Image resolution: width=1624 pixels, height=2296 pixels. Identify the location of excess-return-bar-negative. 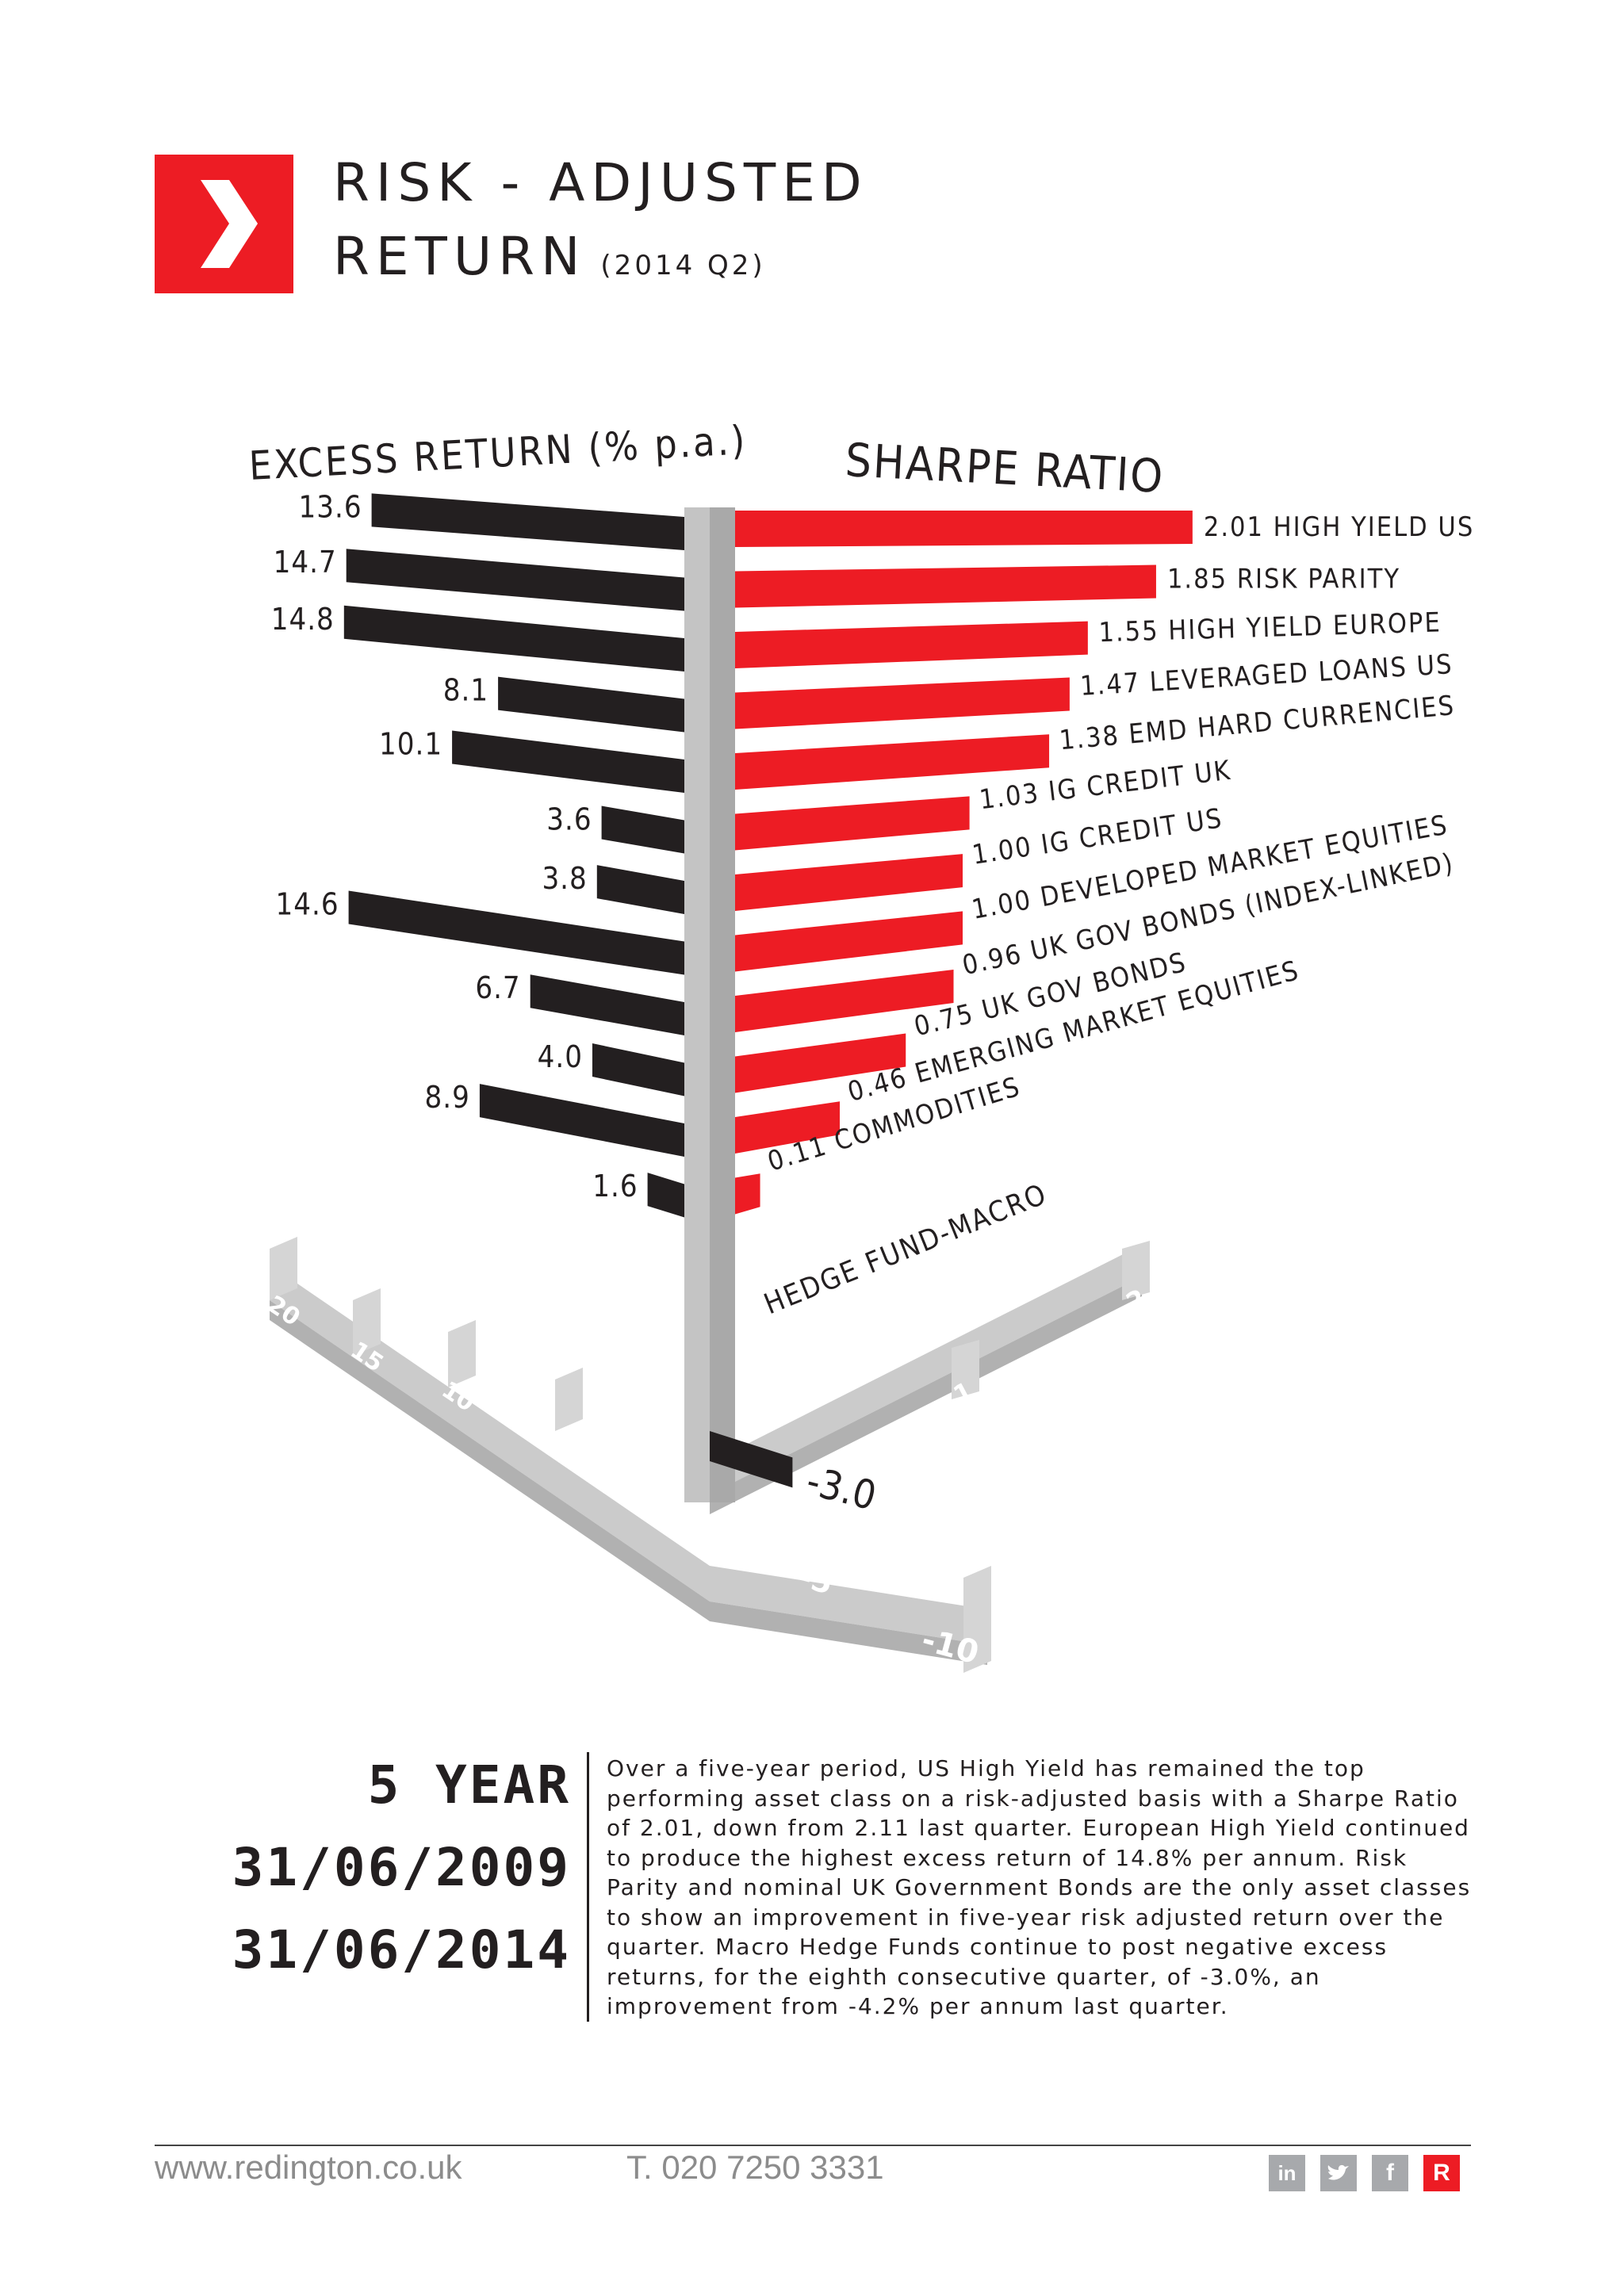
(751, 1460).